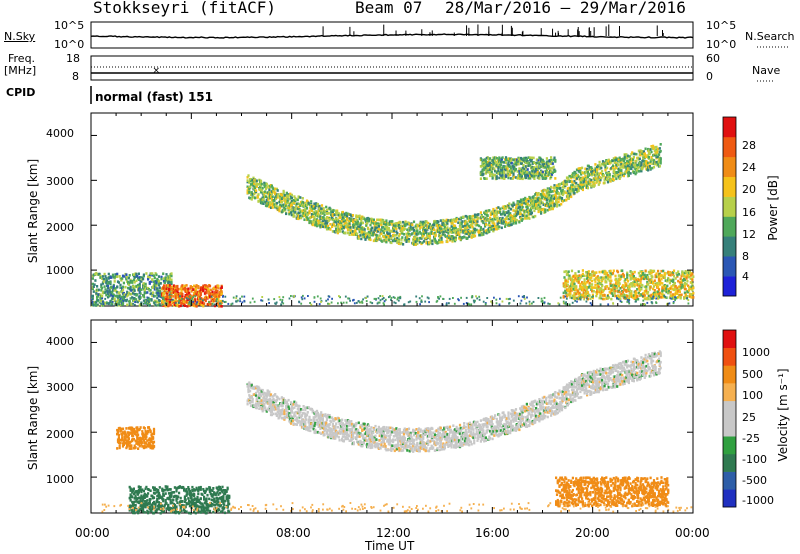 This screenshot has height=554, width=800. I want to click on velocity-cb-tick: 1000, so click(756, 352).